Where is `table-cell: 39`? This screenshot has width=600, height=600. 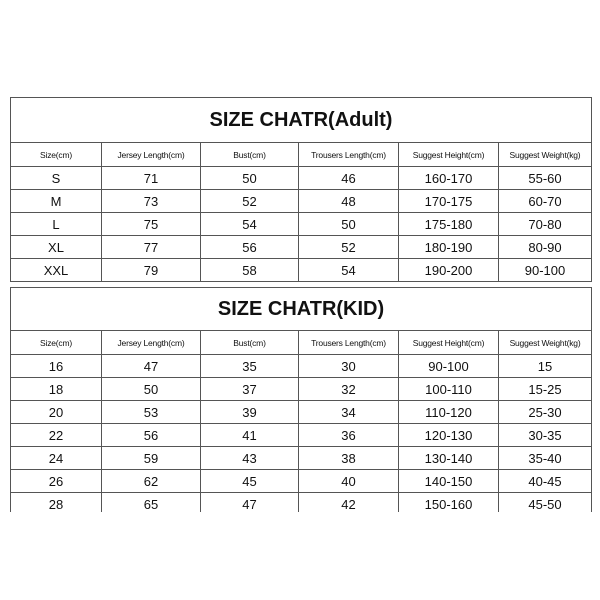 table-cell: 39 is located at coordinates (249, 412).